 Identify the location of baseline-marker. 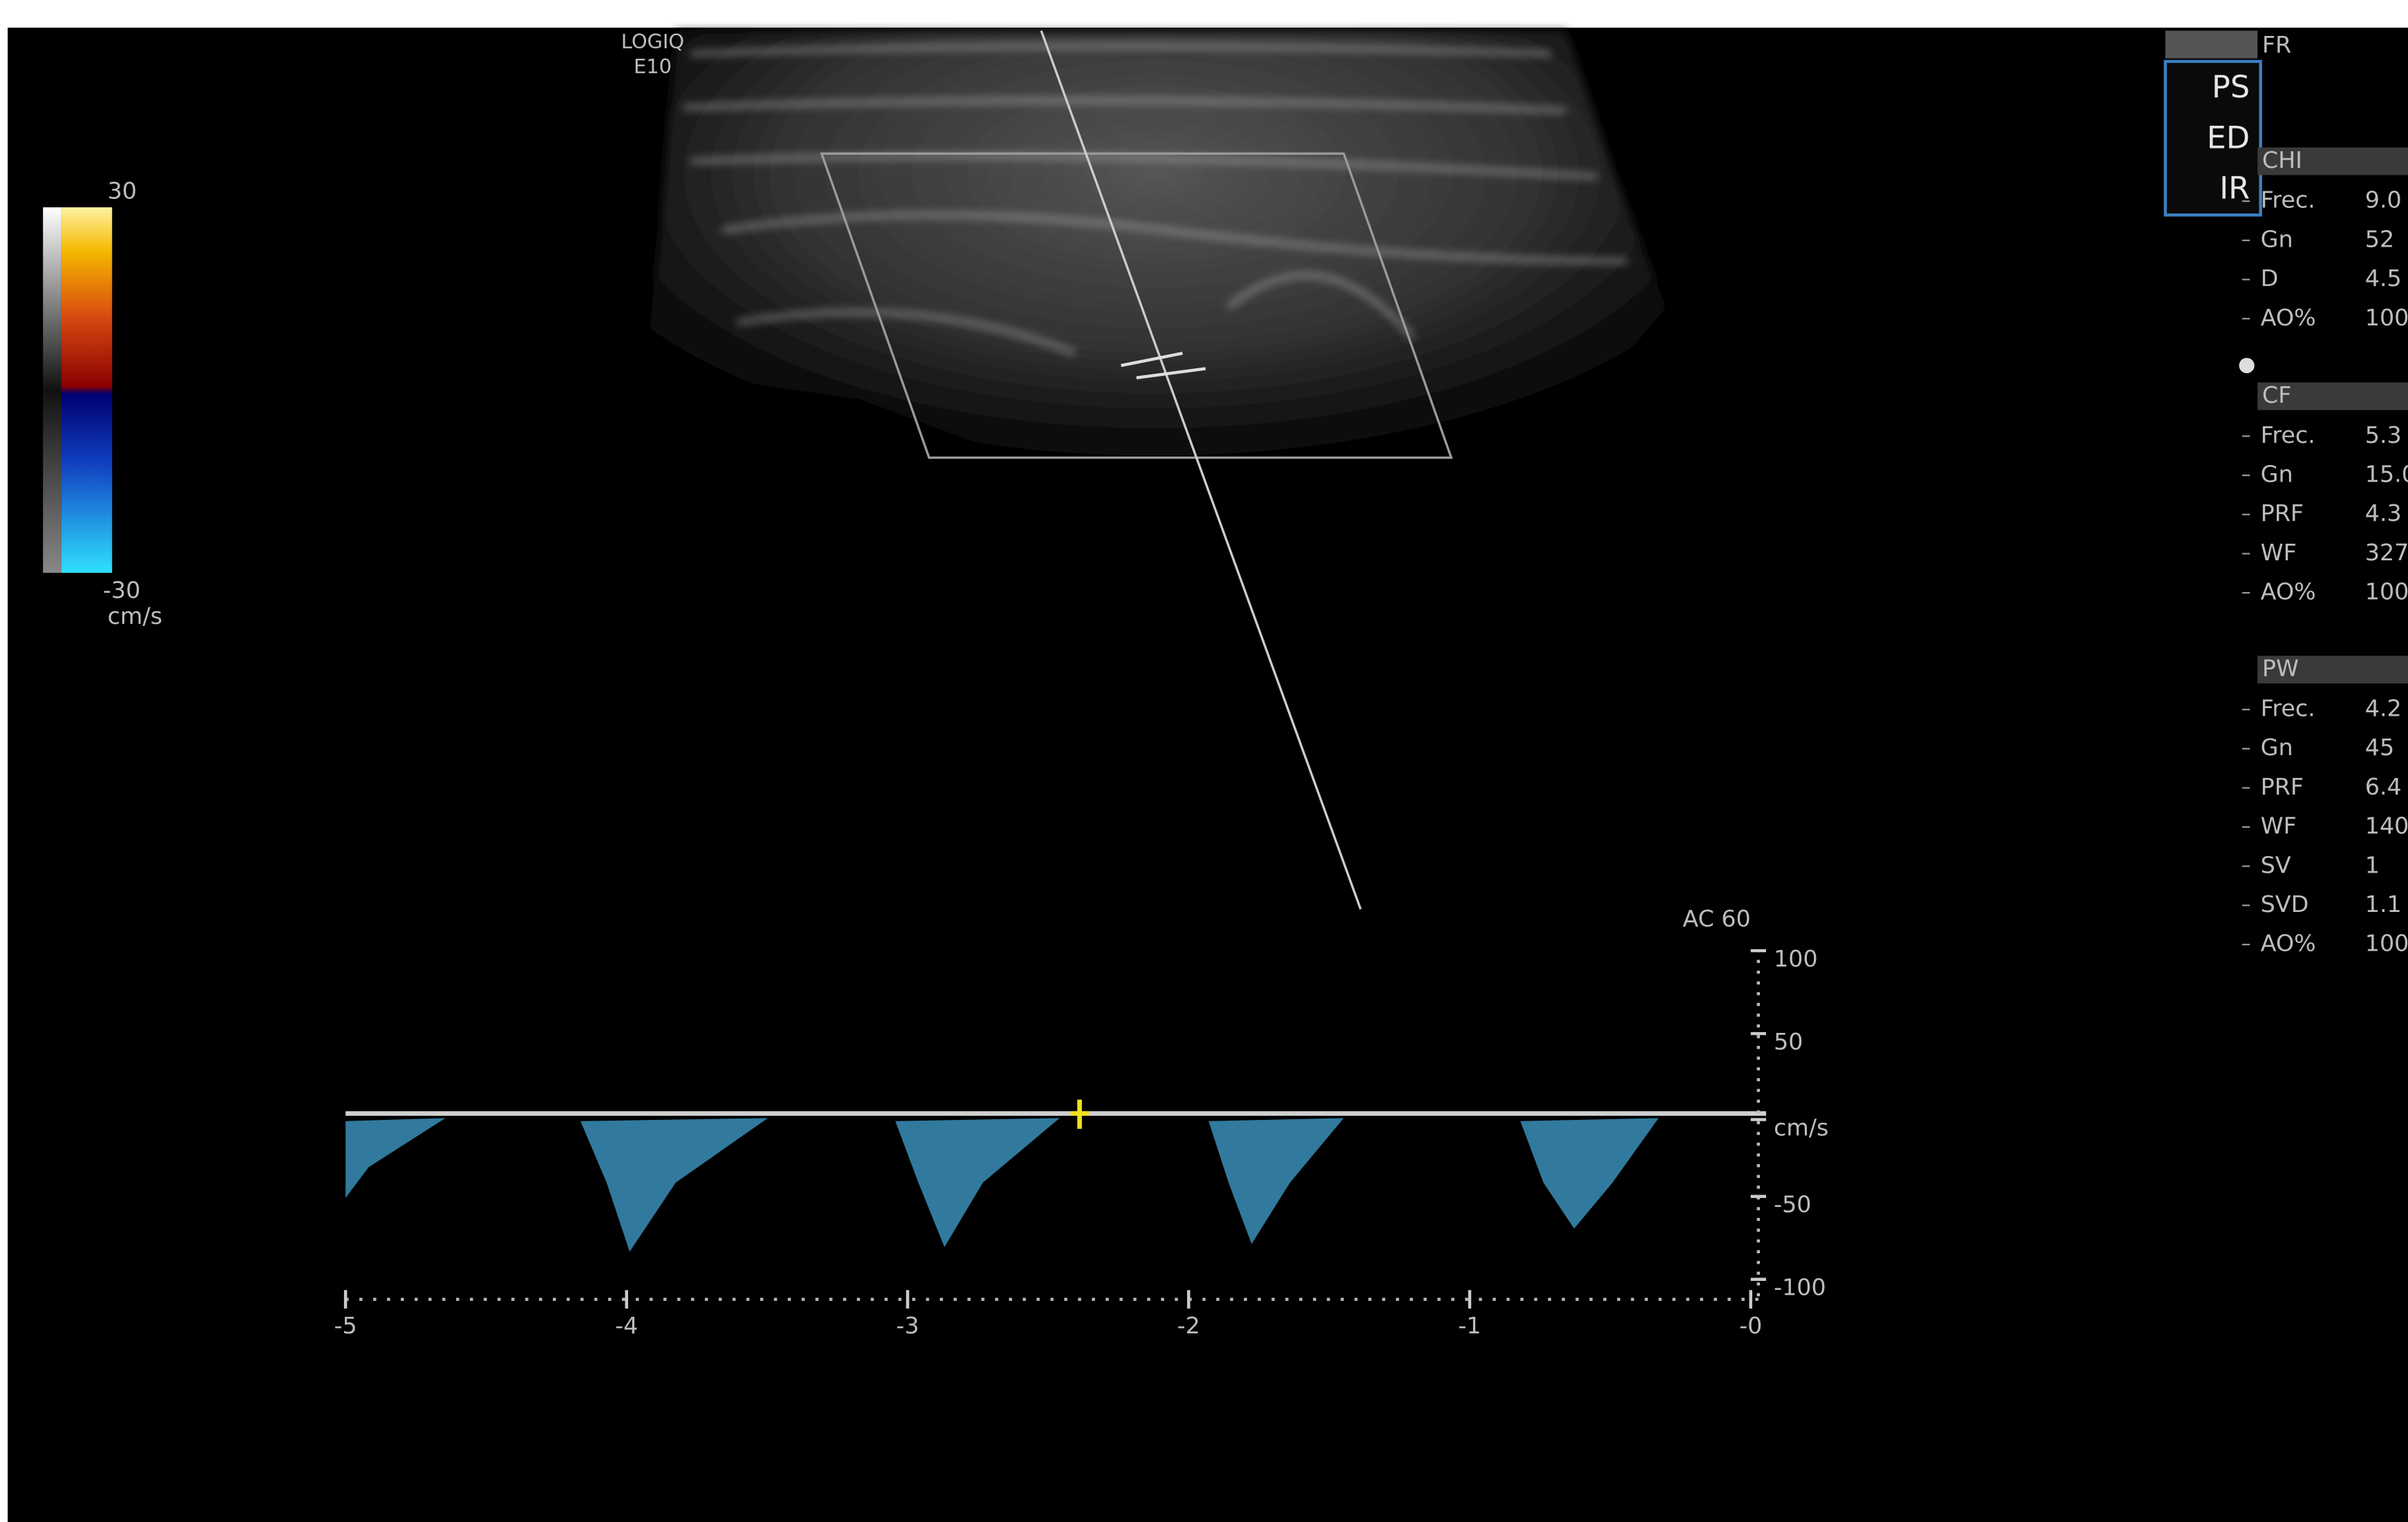
(1079, 1114).